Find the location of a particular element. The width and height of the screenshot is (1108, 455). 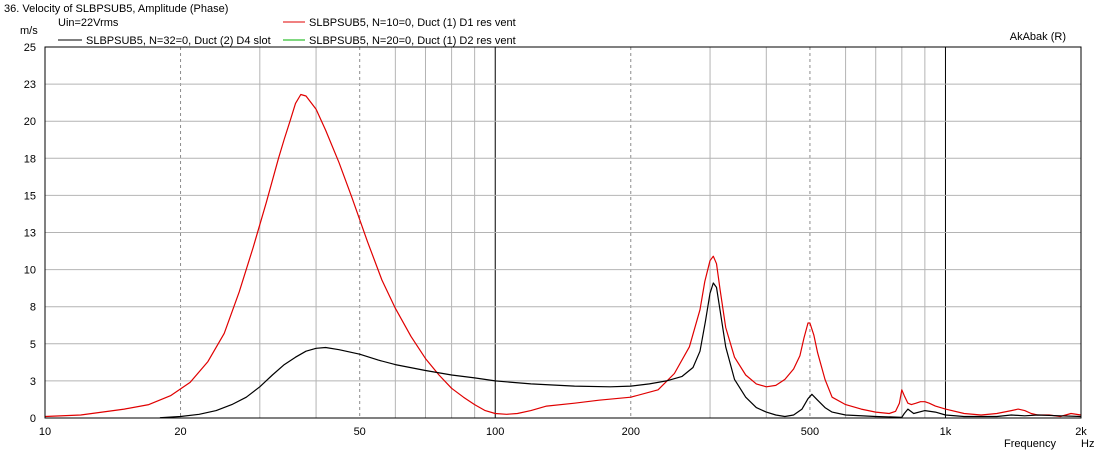

y-tick-label: 5 is located at coordinates (33, 345).